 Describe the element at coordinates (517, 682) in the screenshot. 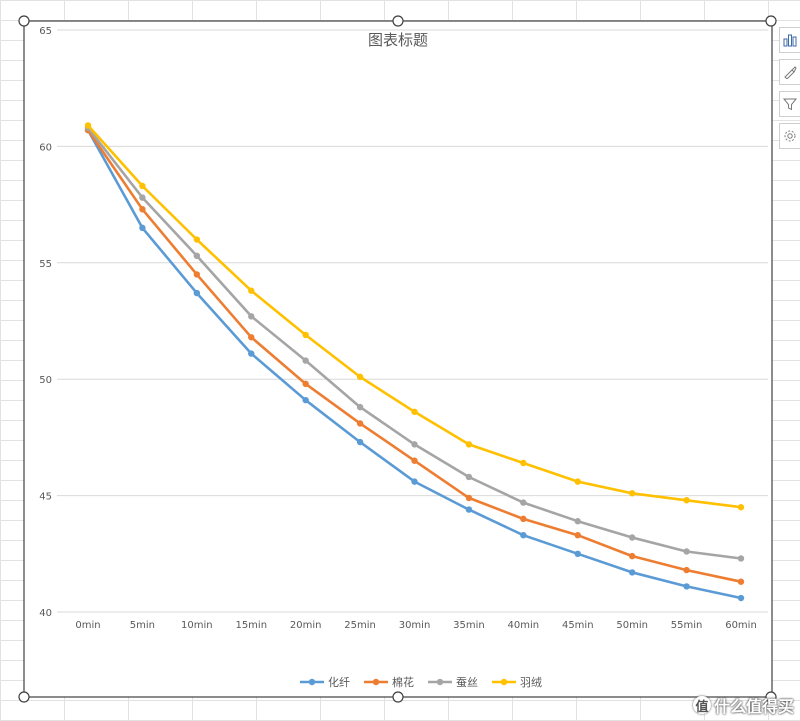

I see `legend-item: 羽绒` at that location.